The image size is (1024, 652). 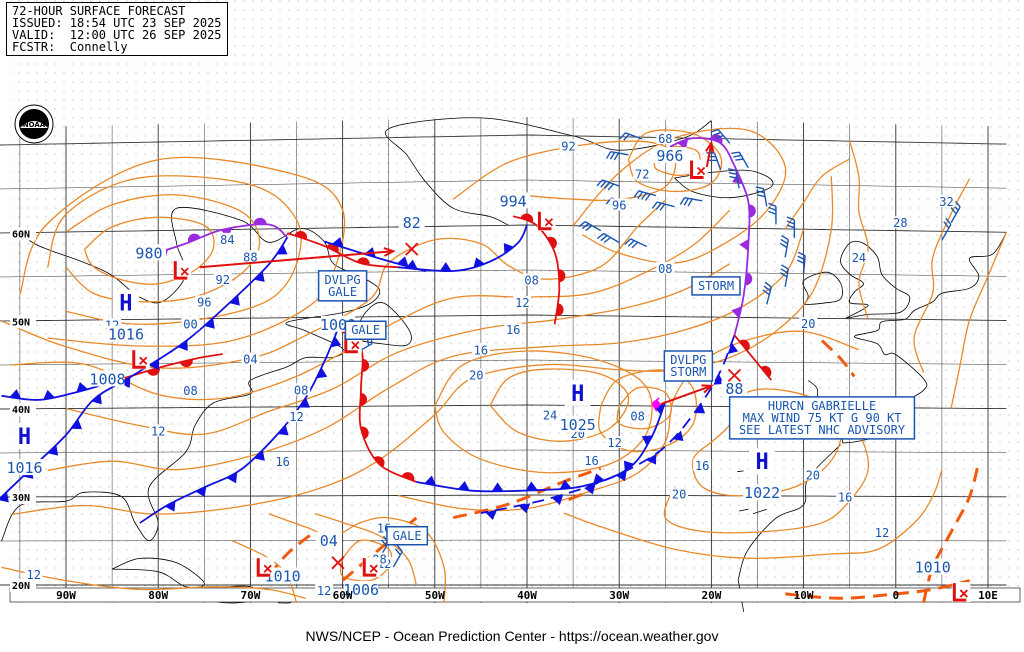 I want to click on header-issued: ISSUED: 18:54 UTC 23 SEP 2025, so click(x=117, y=23).